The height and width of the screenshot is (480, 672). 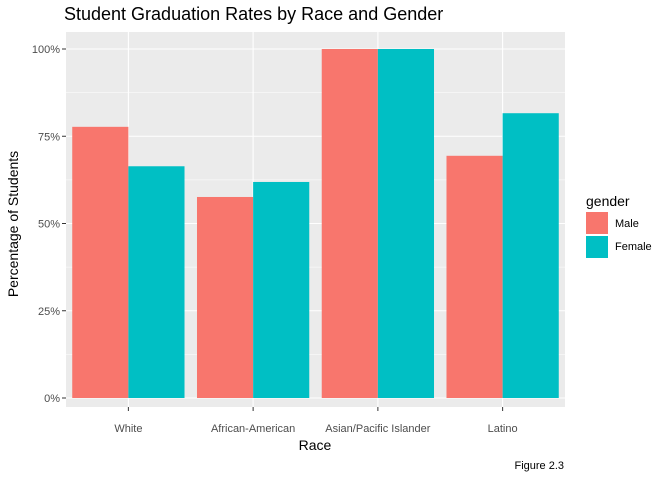 What do you see at coordinates (49, 312) in the screenshot?
I see `y-tick-label: 25%` at bounding box center [49, 312].